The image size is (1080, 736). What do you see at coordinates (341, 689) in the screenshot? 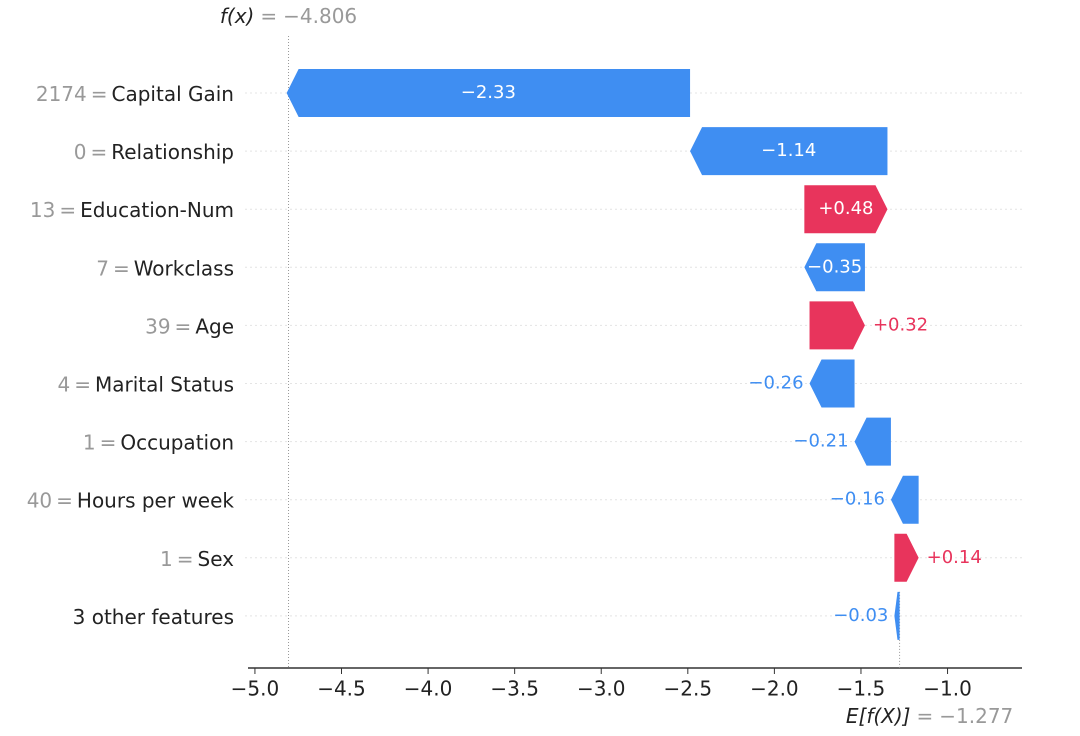
I see `x-tick-label: −4.5` at bounding box center [341, 689].